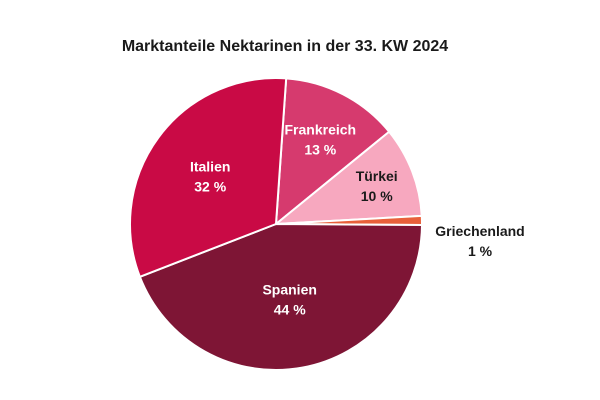 The height and width of the screenshot is (400, 600). I want to click on pie-slice-italien, so click(208, 177).